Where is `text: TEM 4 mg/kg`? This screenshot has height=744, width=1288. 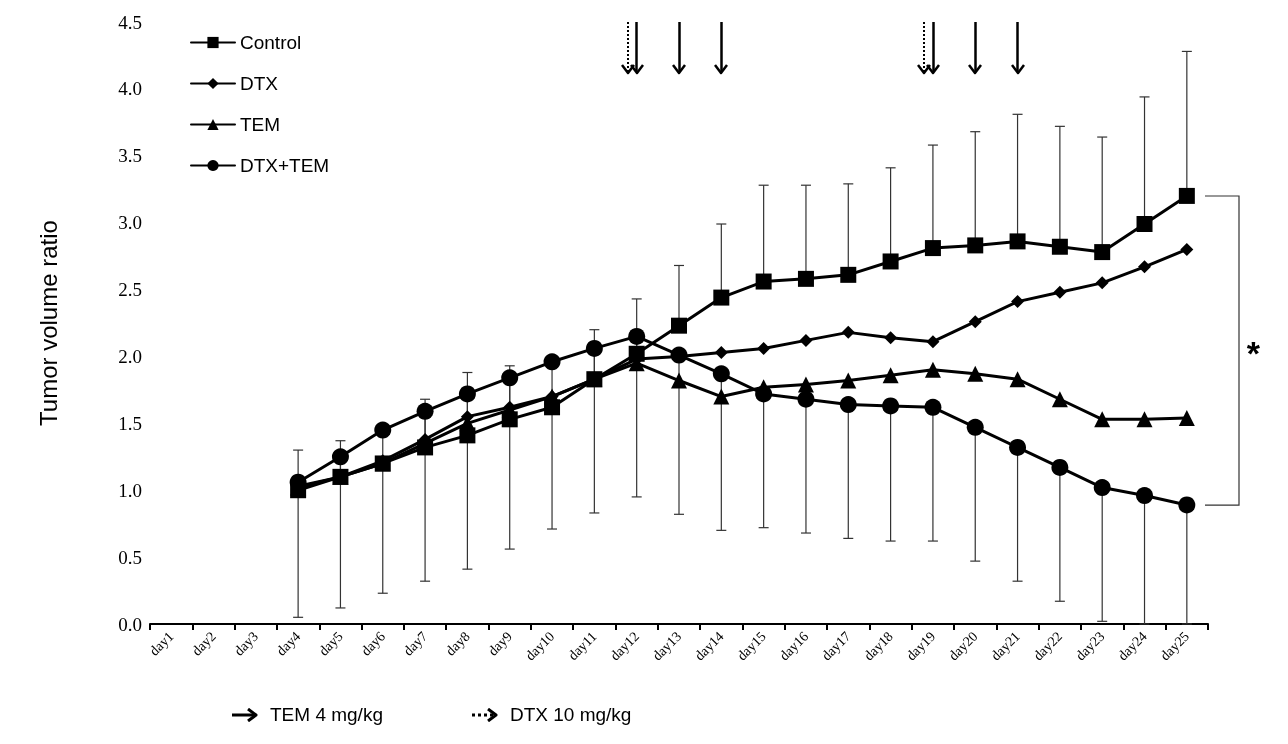 text: TEM 4 mg/kg is located at coordinates (326, 715).